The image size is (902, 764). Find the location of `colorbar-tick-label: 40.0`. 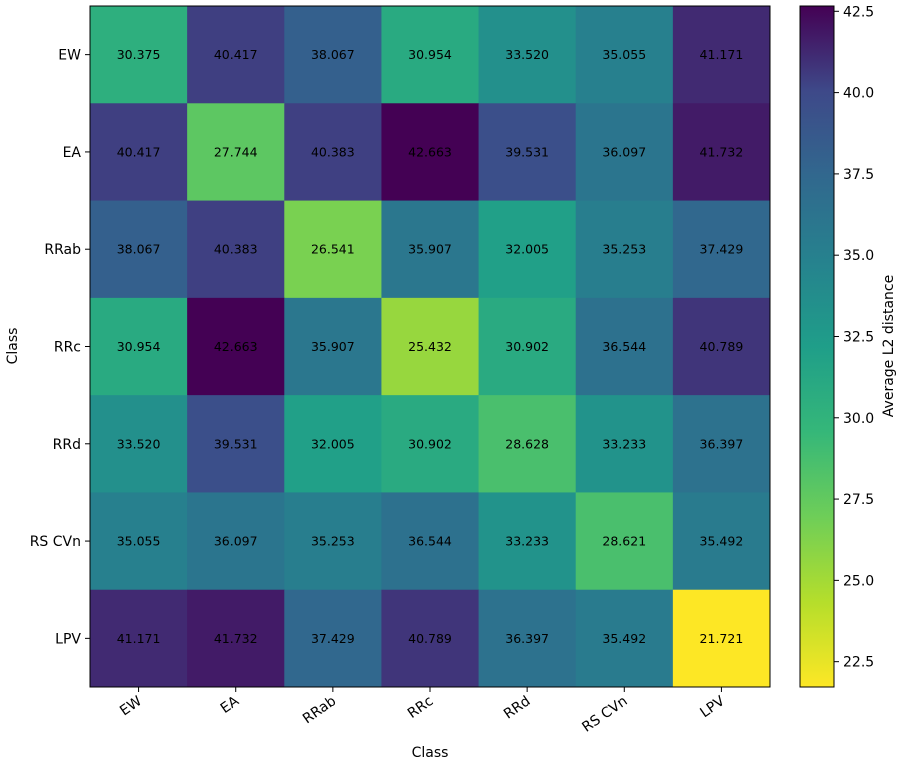

colorbar-tick-label: 40.0 is located at coordinates (858, 94).